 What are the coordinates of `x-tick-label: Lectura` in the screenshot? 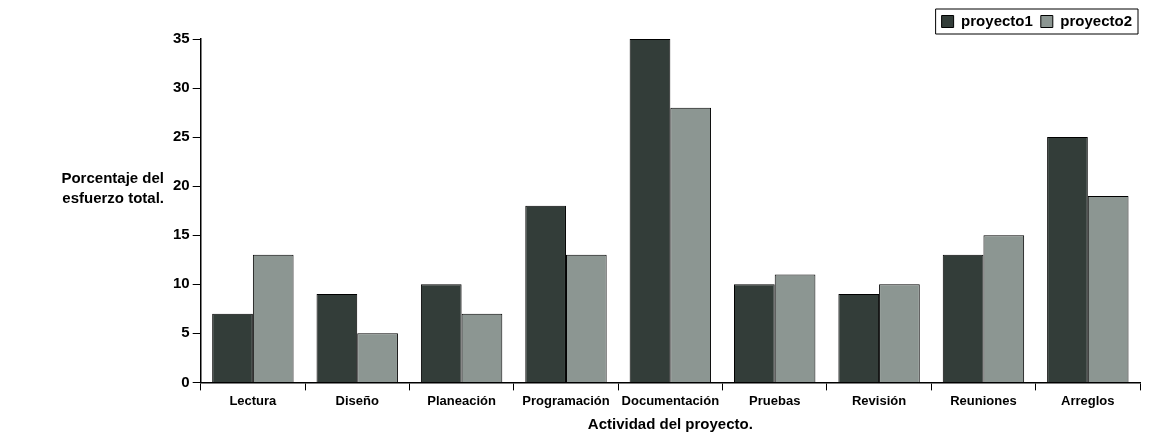 It's located at (253, 400).